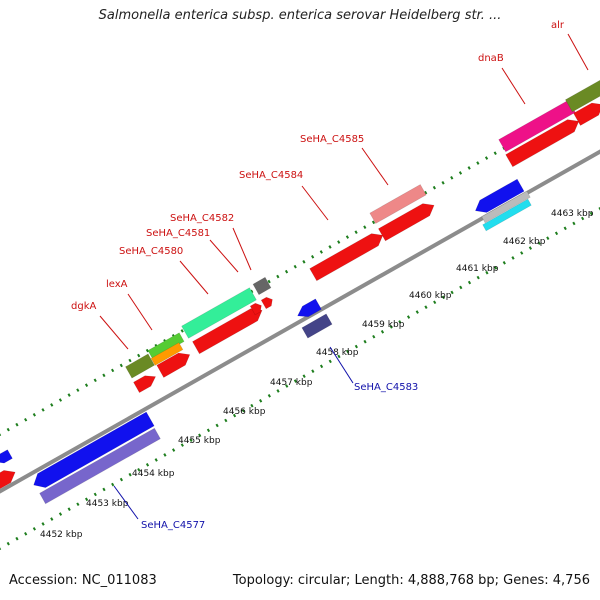  What do you see at coordinates (140, 366) in the screenshot?
I see `gene-dgkA-box` at bounding box center [140, 366].